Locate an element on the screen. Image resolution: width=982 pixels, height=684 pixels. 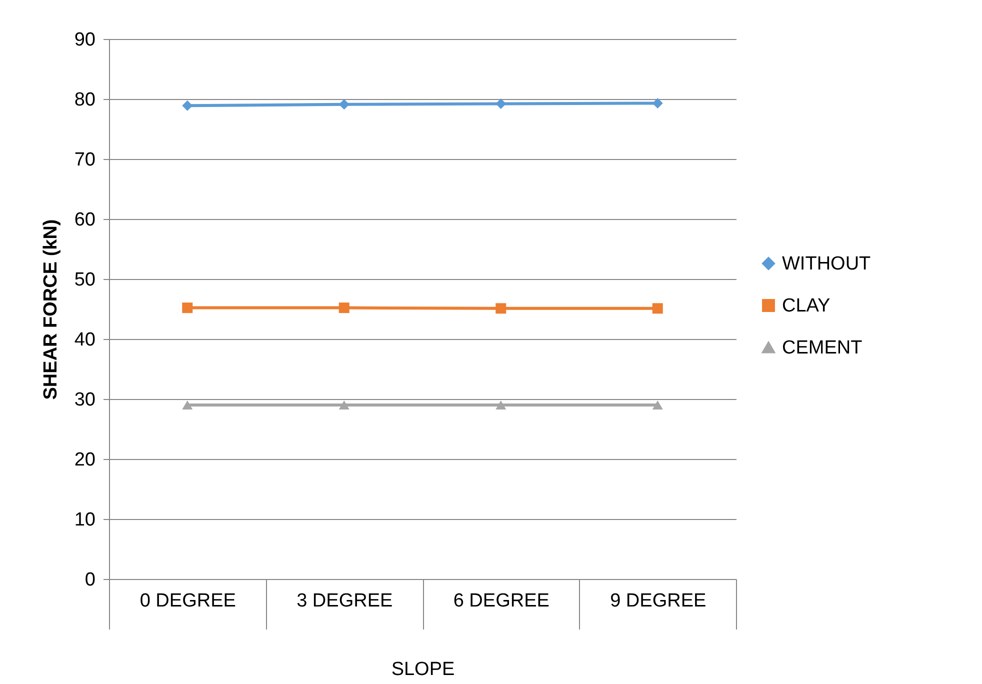
y-tick-label: 80 is located at coordinates (85, 100).